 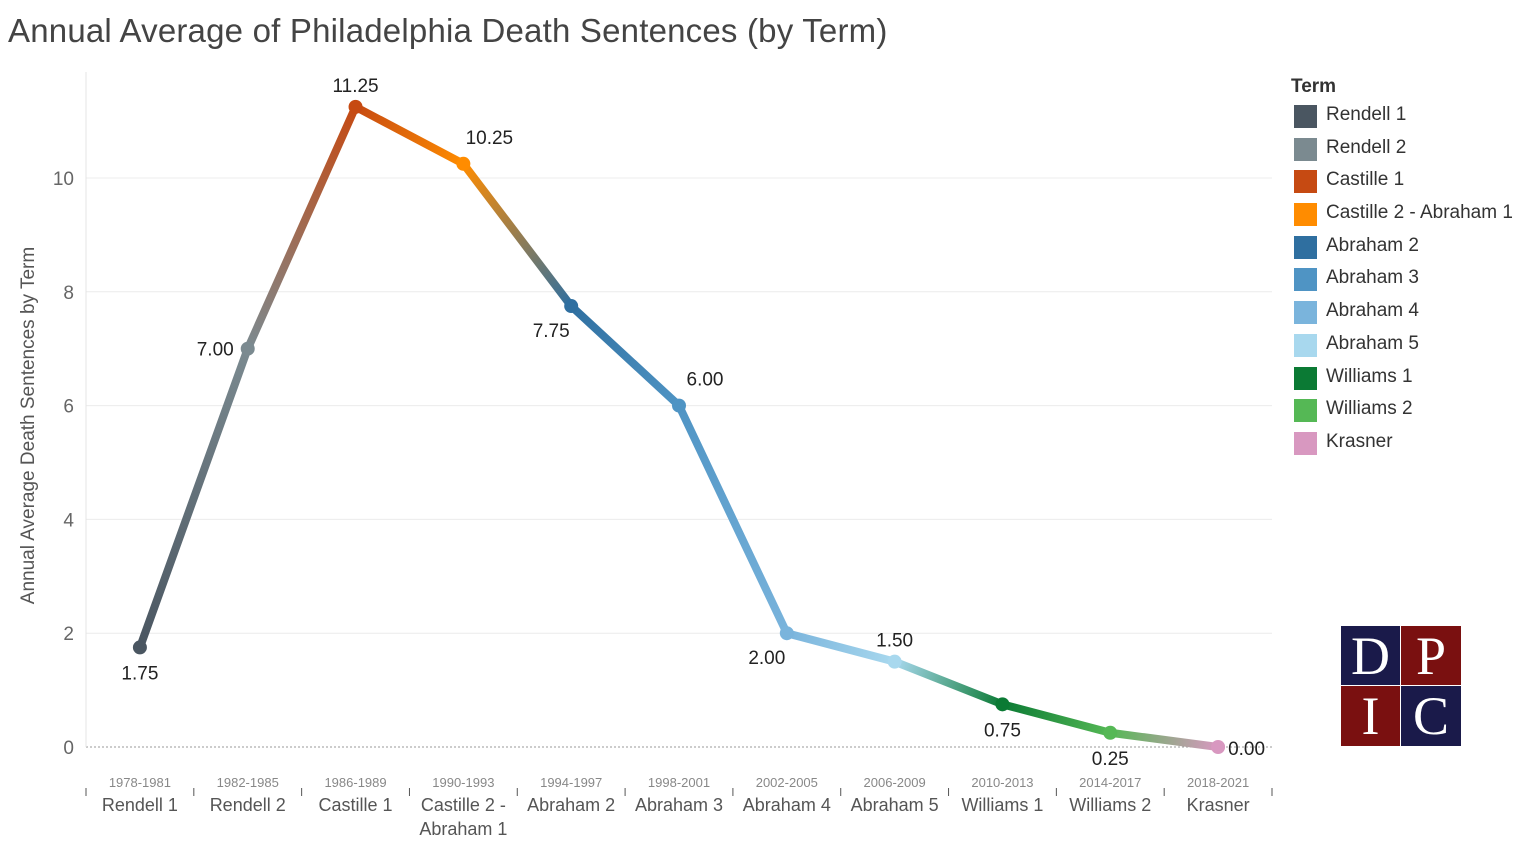 What do you see at coordinates (1431, 716) in the screenshot?
I see `logo-letter-c: C` at bounding box center [1431, 716].